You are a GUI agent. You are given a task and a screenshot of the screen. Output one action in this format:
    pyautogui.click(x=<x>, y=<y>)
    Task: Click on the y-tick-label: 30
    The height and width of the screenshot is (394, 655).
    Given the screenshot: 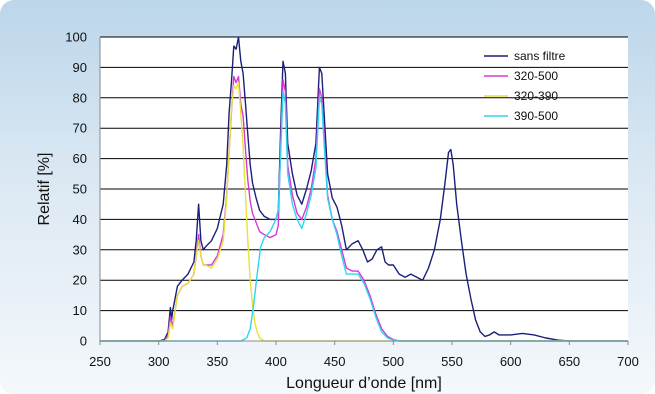 What is the action you would take?
    pyautogui.click(x=80, y=249)
    